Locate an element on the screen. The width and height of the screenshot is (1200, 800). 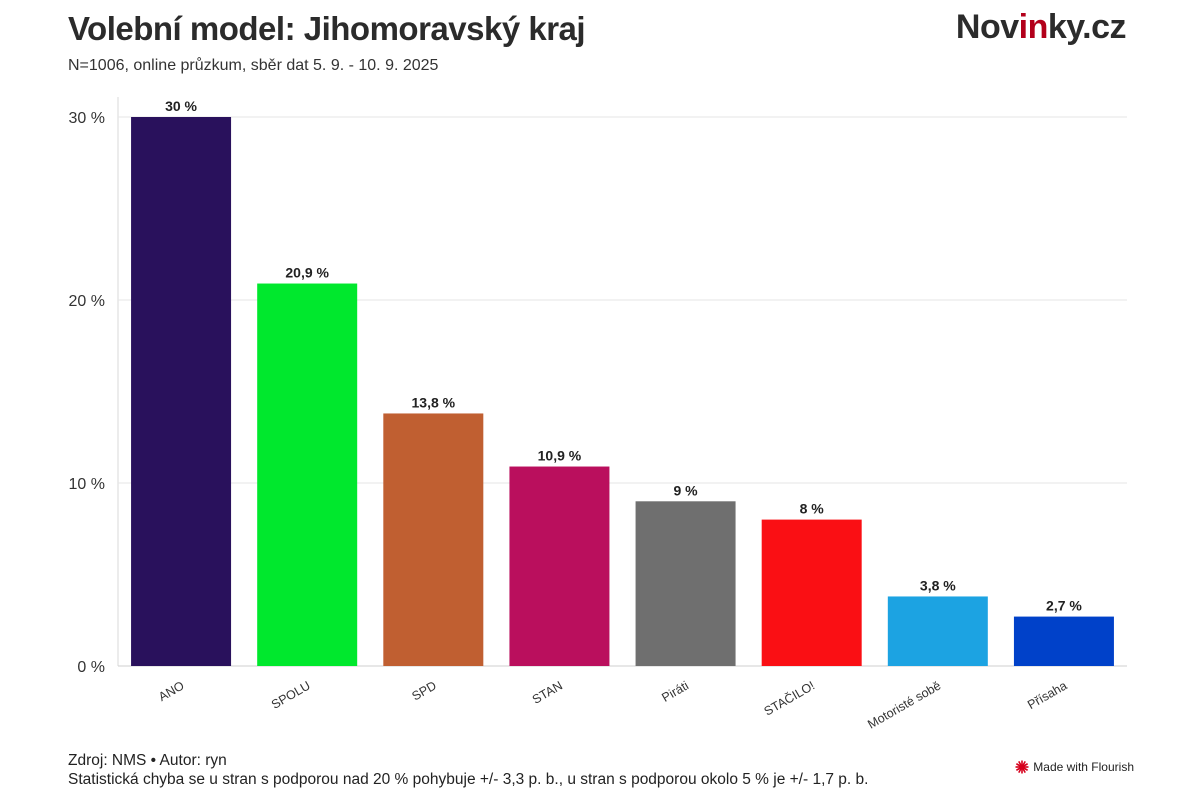
bar-value-label: 30 % is located at coordinates (181, 106).